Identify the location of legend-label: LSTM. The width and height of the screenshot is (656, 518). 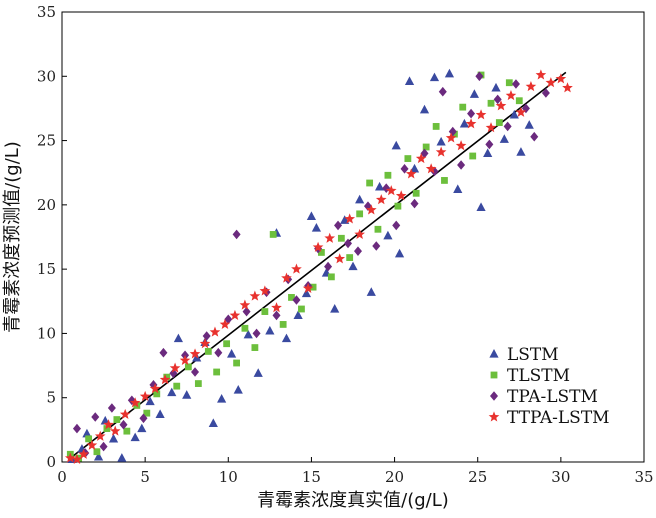
(533, 355).